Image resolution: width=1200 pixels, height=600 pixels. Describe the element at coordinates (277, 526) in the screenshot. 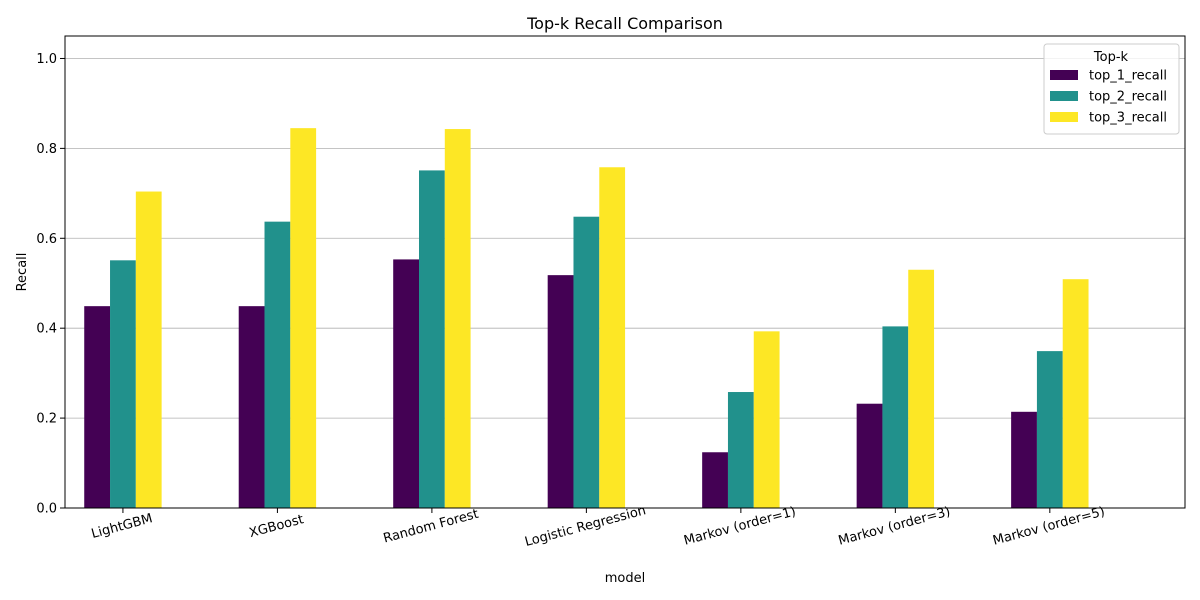

I see `x-tick-label: XGBoost` at that location.